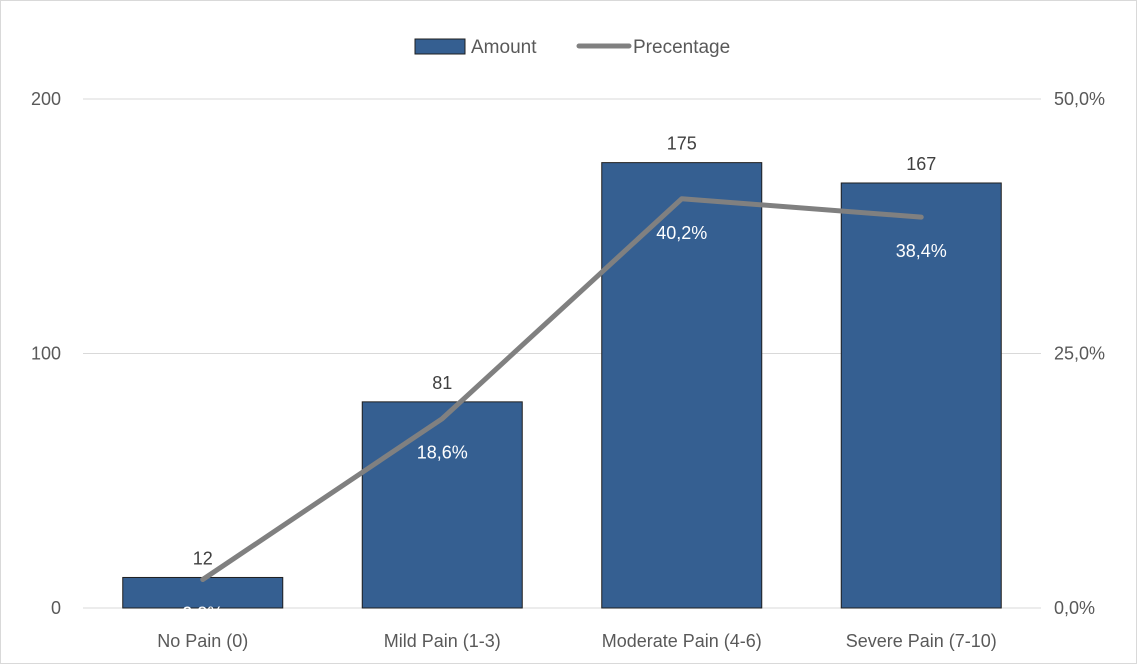  Describe the element at coordinates (46, 354) in the screenshot. I see `y-left-tick-label: 100` at that location.